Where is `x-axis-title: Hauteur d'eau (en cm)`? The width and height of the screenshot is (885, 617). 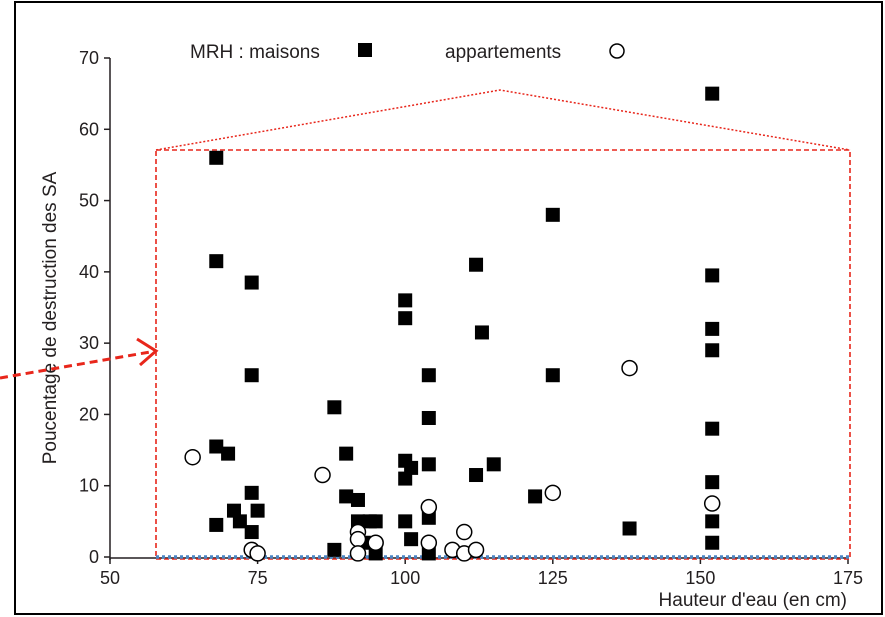
x-axis-title: Hauteur d'eau (en cm) is located at coordinates (753, 600).